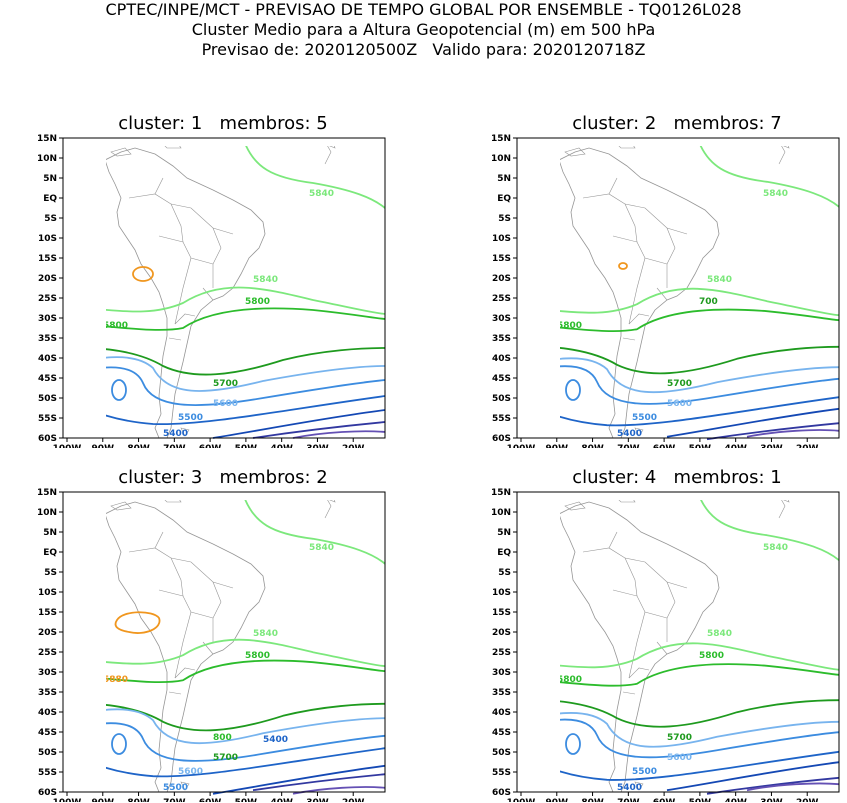 Image resolution: width=847 pixels, height=803 pixels. What do you see at coordinates (190, 418) in the screenshot?
I see `contour-label: 5500` at bounding box center [190, 418].